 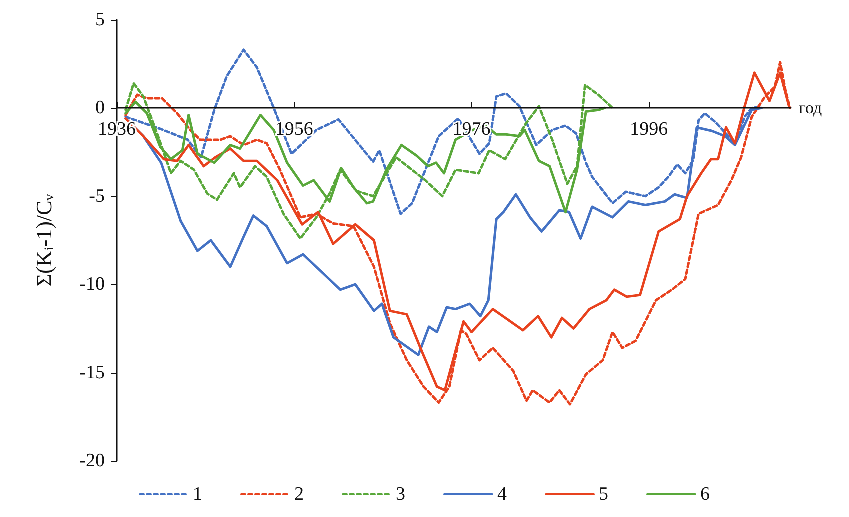 I want to click on y-tick-label: -10, so click(x=92, y=285).